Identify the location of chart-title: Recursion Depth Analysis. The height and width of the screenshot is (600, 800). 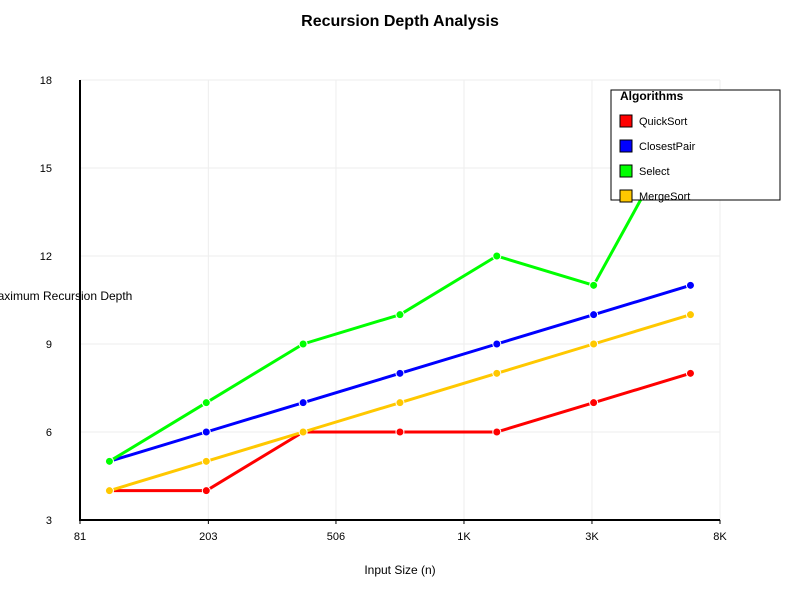
(400, 21).